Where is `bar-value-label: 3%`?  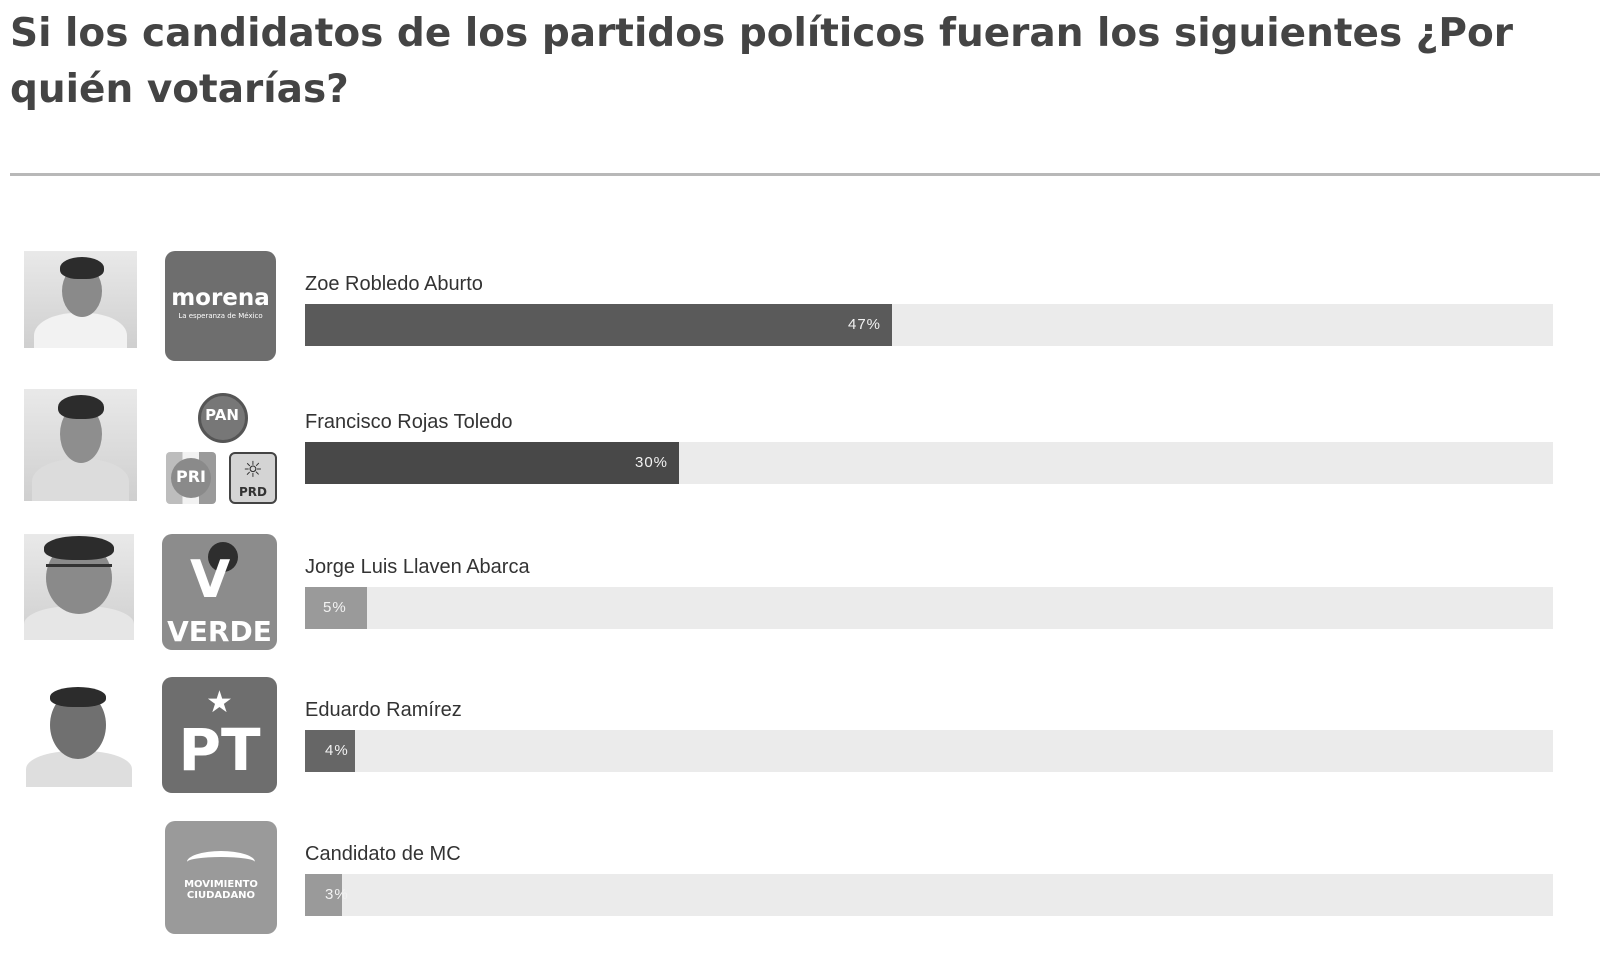 bar-value-label: 3% is located at coordinates (337, 894).